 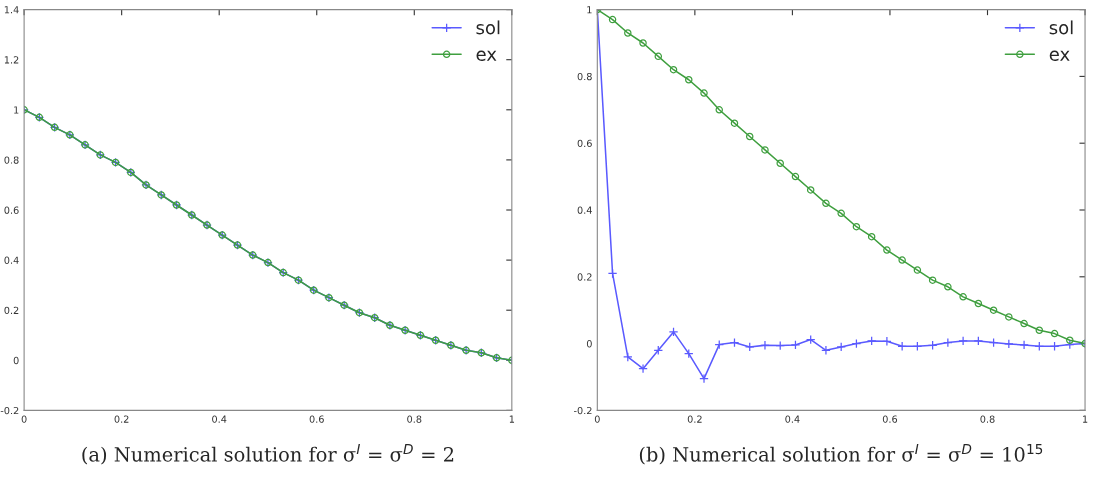 What do you see at coordinates (11, 10) in the screenshot?
I see `y-tick-label: 1.4` at bounding box center [11, 10].